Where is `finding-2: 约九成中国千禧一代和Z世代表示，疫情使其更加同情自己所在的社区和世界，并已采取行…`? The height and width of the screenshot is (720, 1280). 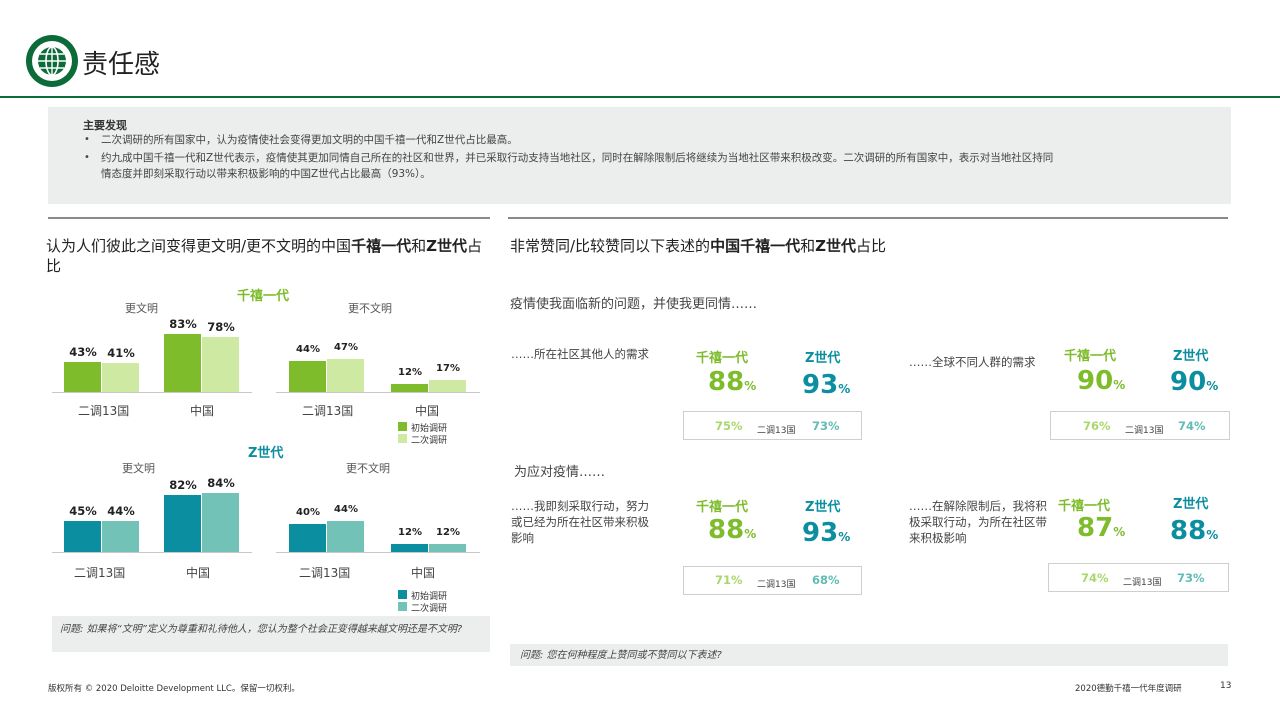
finding-2: 约九成中国千禧一代和Z世代表示，疫情使其更加同情自己所在的社区和世界，并已采取行… is located at coordinates (577, 158).